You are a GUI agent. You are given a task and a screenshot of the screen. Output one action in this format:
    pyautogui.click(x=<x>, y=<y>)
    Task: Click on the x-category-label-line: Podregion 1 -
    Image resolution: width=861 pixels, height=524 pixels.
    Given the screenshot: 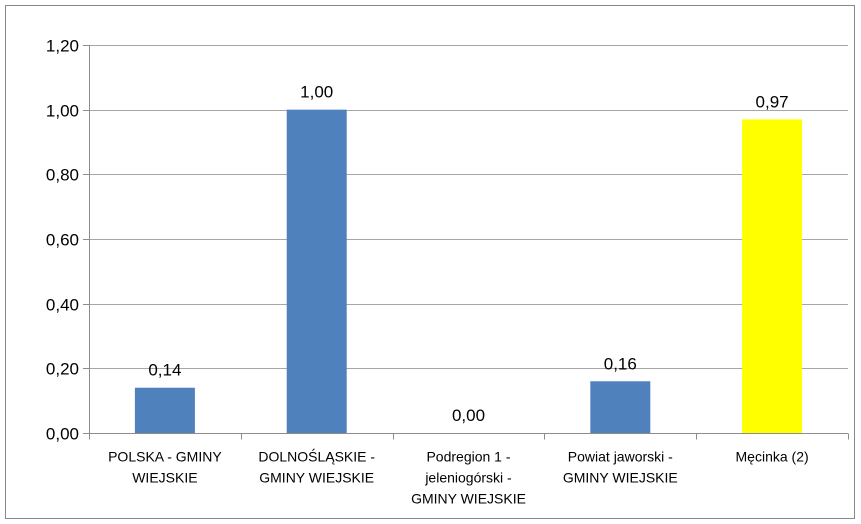 What is the action you would take?
    pyautogui.click(x=468, y=457)
    